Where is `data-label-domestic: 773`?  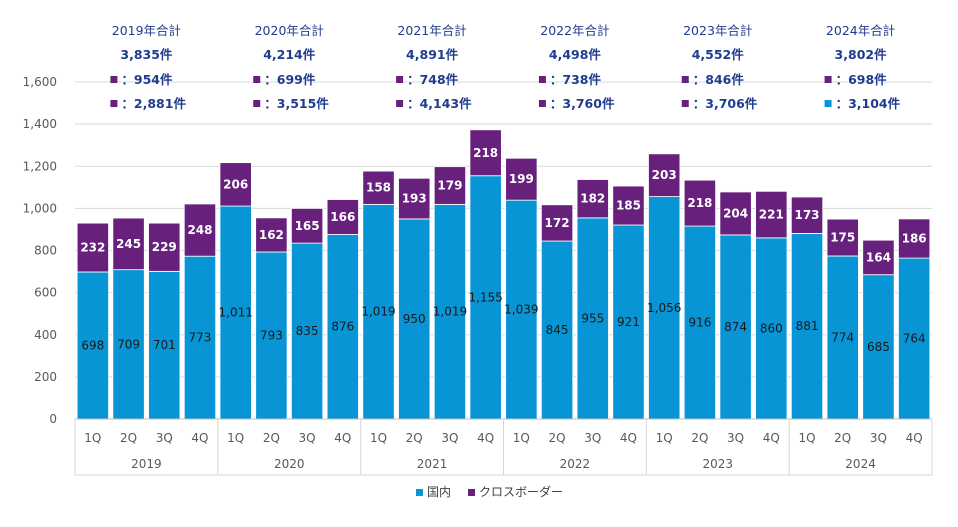
data-label-domestic: 773 is located at coordinates (200, 338).